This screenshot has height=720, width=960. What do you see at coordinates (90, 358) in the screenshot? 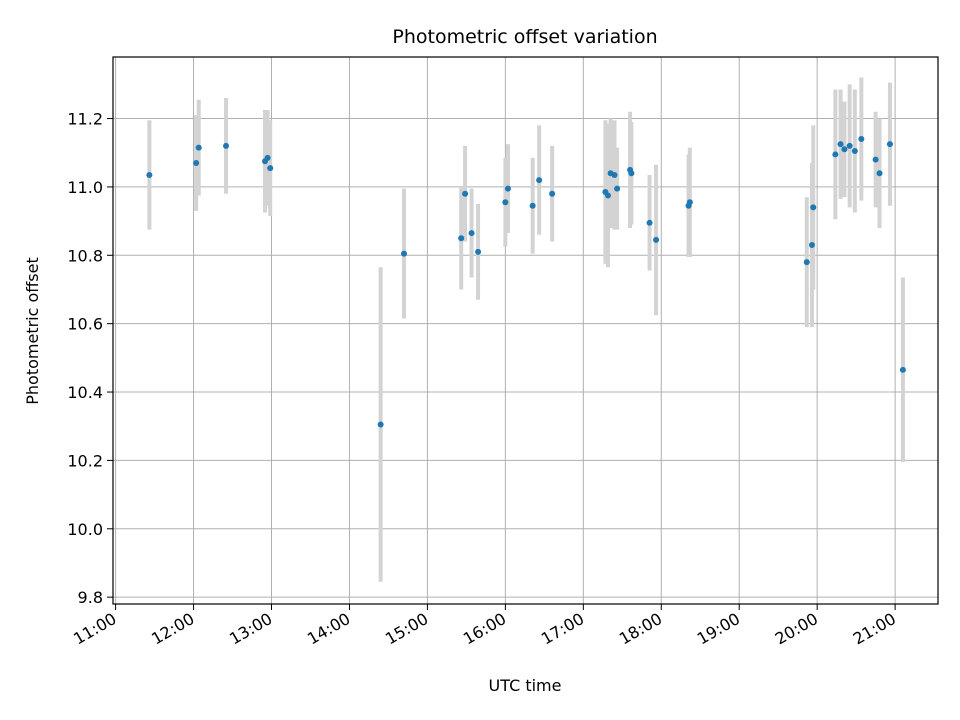
I see `y-axis: 9.8 10.0 10.2 10.4 10.6 10.8 11.0 11.2` at bounding box center [90, 358].